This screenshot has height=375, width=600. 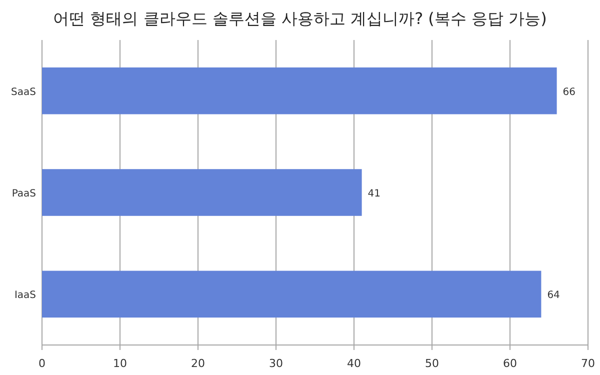 I want to click on data-label: 41, so click(x=374, y=194).